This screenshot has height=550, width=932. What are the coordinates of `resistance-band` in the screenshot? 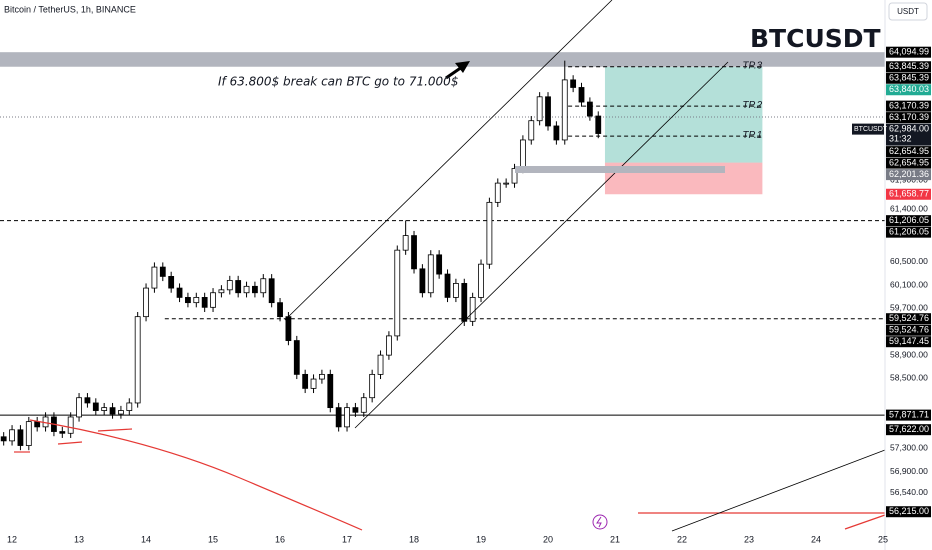 It's located at (442, 59).